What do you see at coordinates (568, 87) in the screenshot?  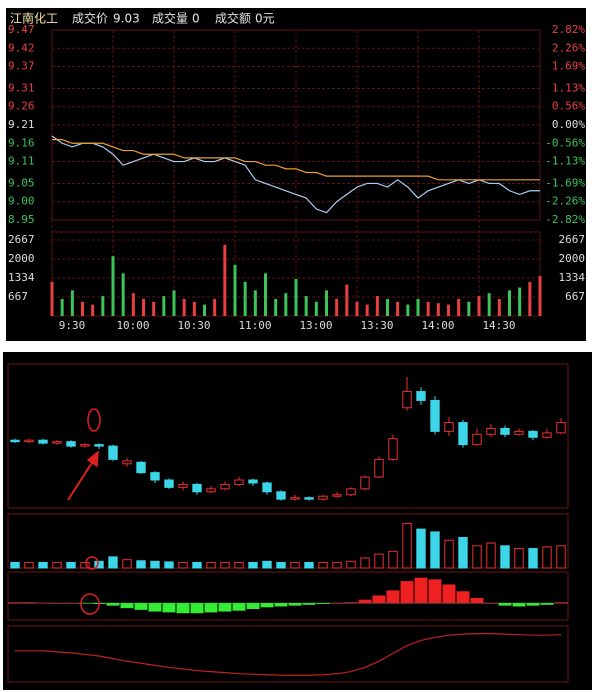 I see `y2-tick-label: 1.13%` at bounding box center [568, 87].